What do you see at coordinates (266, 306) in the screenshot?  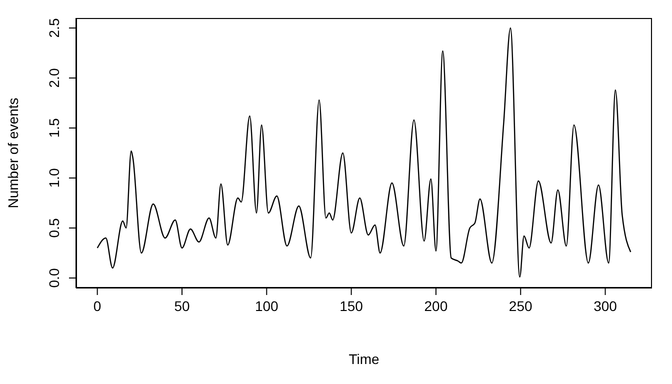 I see `x-tick-label: 100` at bounding box center [266, 306].